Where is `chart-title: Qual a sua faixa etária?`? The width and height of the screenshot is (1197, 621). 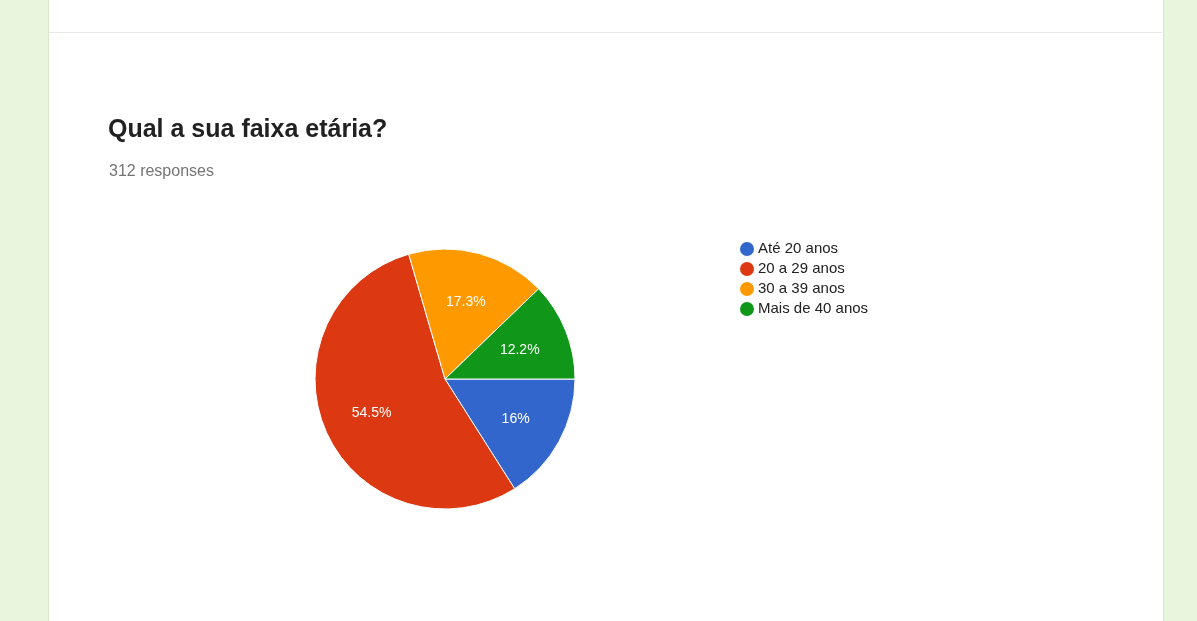 chart-title: Qual a sua faixa etária? is located at coordinates (248, 128).